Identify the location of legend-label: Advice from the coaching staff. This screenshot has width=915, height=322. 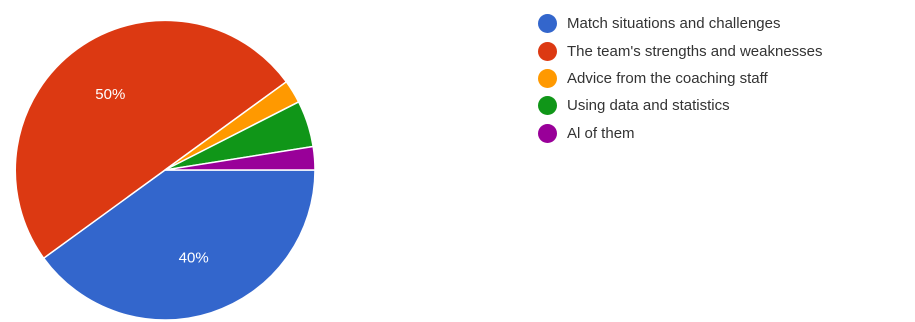
(667, 78).